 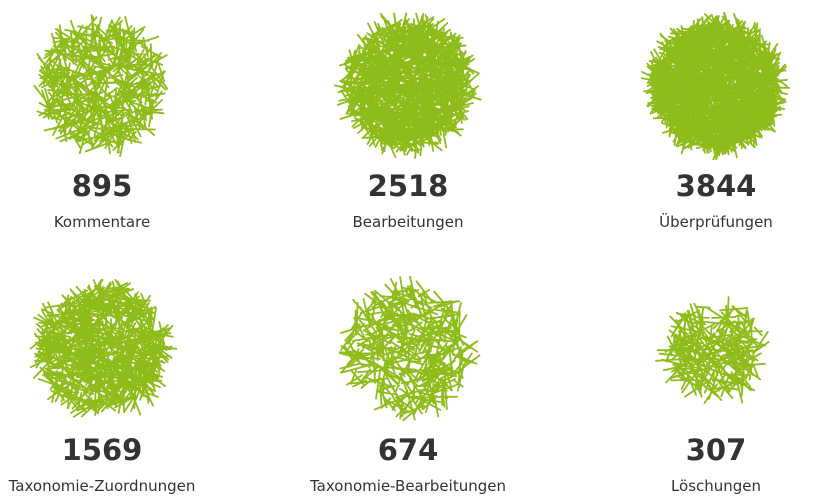 I want to click on stat-edits: 2518 Bearbeitungen, so click(x=408, y=120).